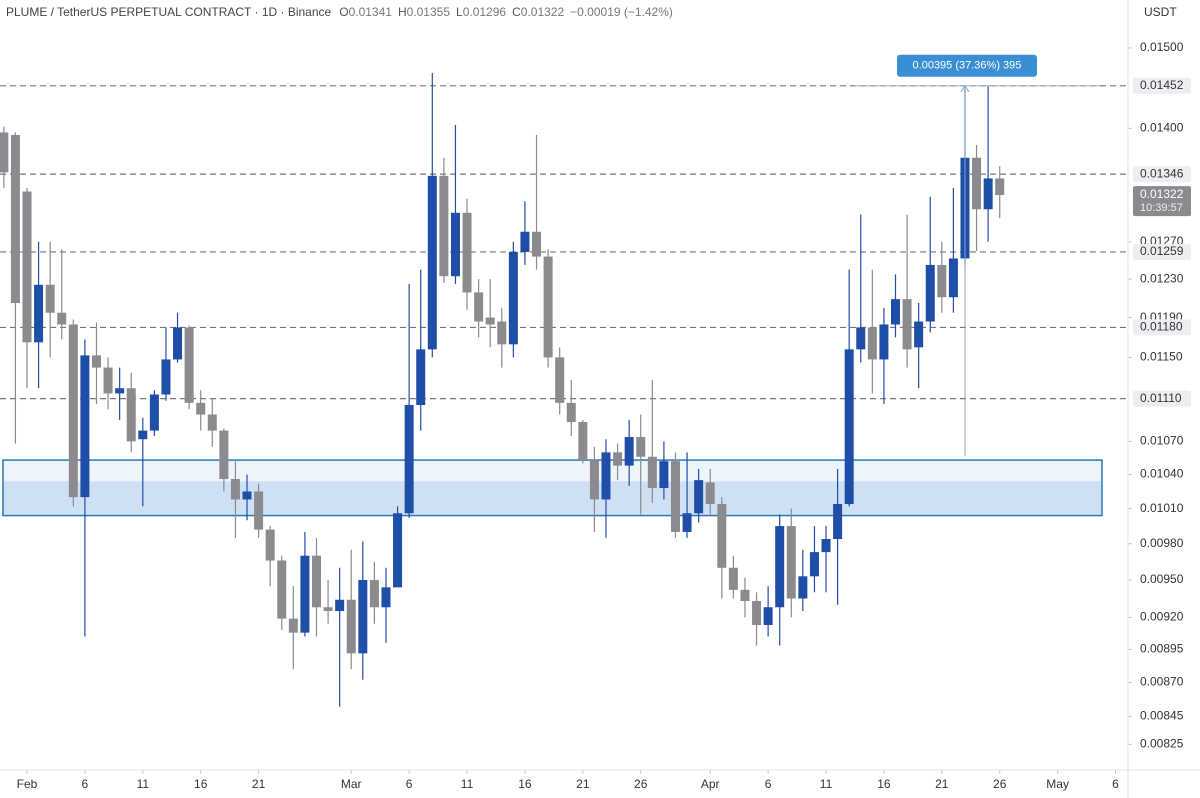 This screenshot has width=1200, height=798. I want to click on y-tick-label: 0.00980, so click(1162, 543).